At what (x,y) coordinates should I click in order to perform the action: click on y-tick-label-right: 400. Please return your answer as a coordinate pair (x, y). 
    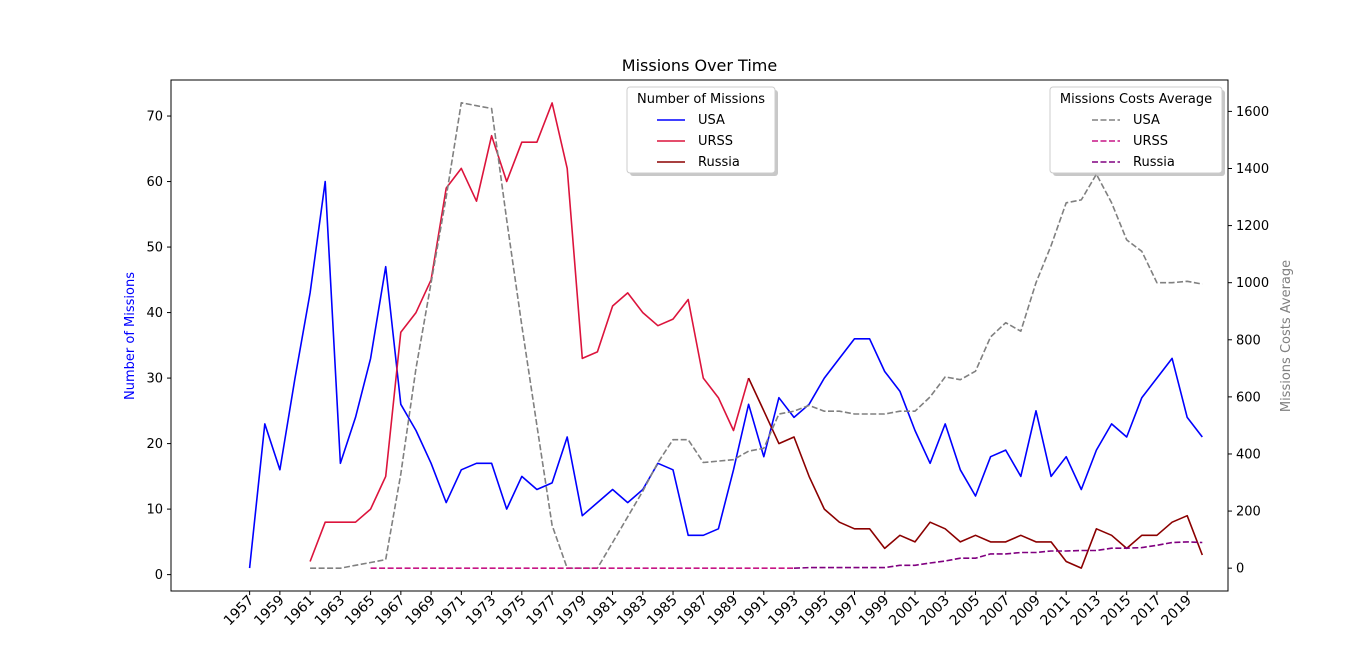
    Looking at the image, I should click on (1248, 454).